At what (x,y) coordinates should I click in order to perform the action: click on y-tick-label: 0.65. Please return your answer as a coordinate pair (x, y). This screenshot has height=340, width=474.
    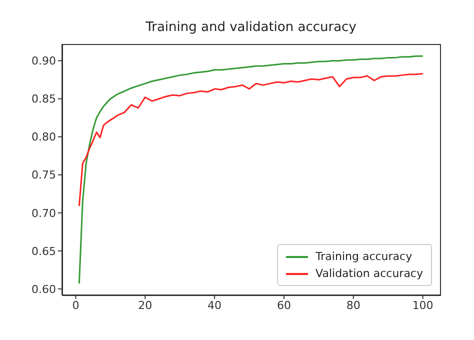
    Looking at the image, I should click on (44, 251).